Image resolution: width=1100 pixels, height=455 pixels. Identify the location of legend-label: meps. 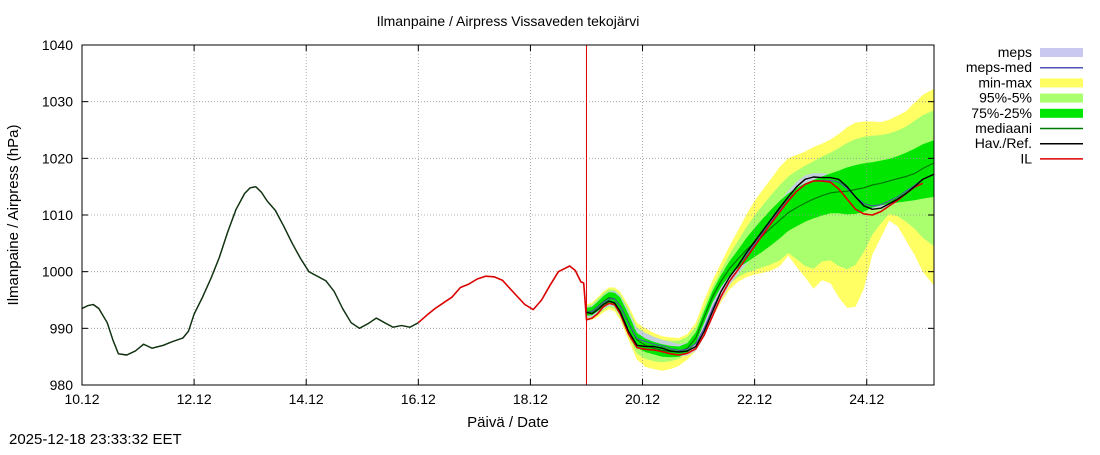
(1015, 52).